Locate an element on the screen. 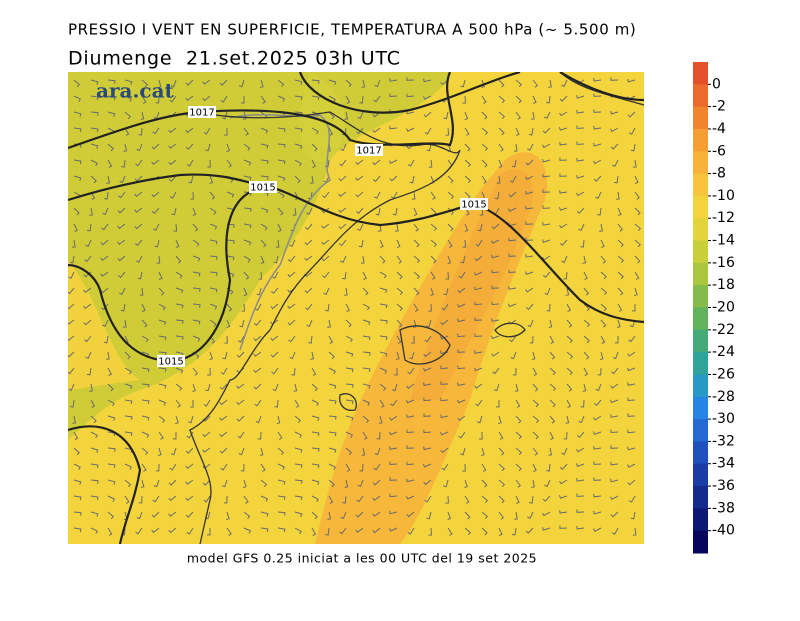 This screenshot has height=621, width=800. colorbar-tick-label: -8 is located at coordinates (719, 174).